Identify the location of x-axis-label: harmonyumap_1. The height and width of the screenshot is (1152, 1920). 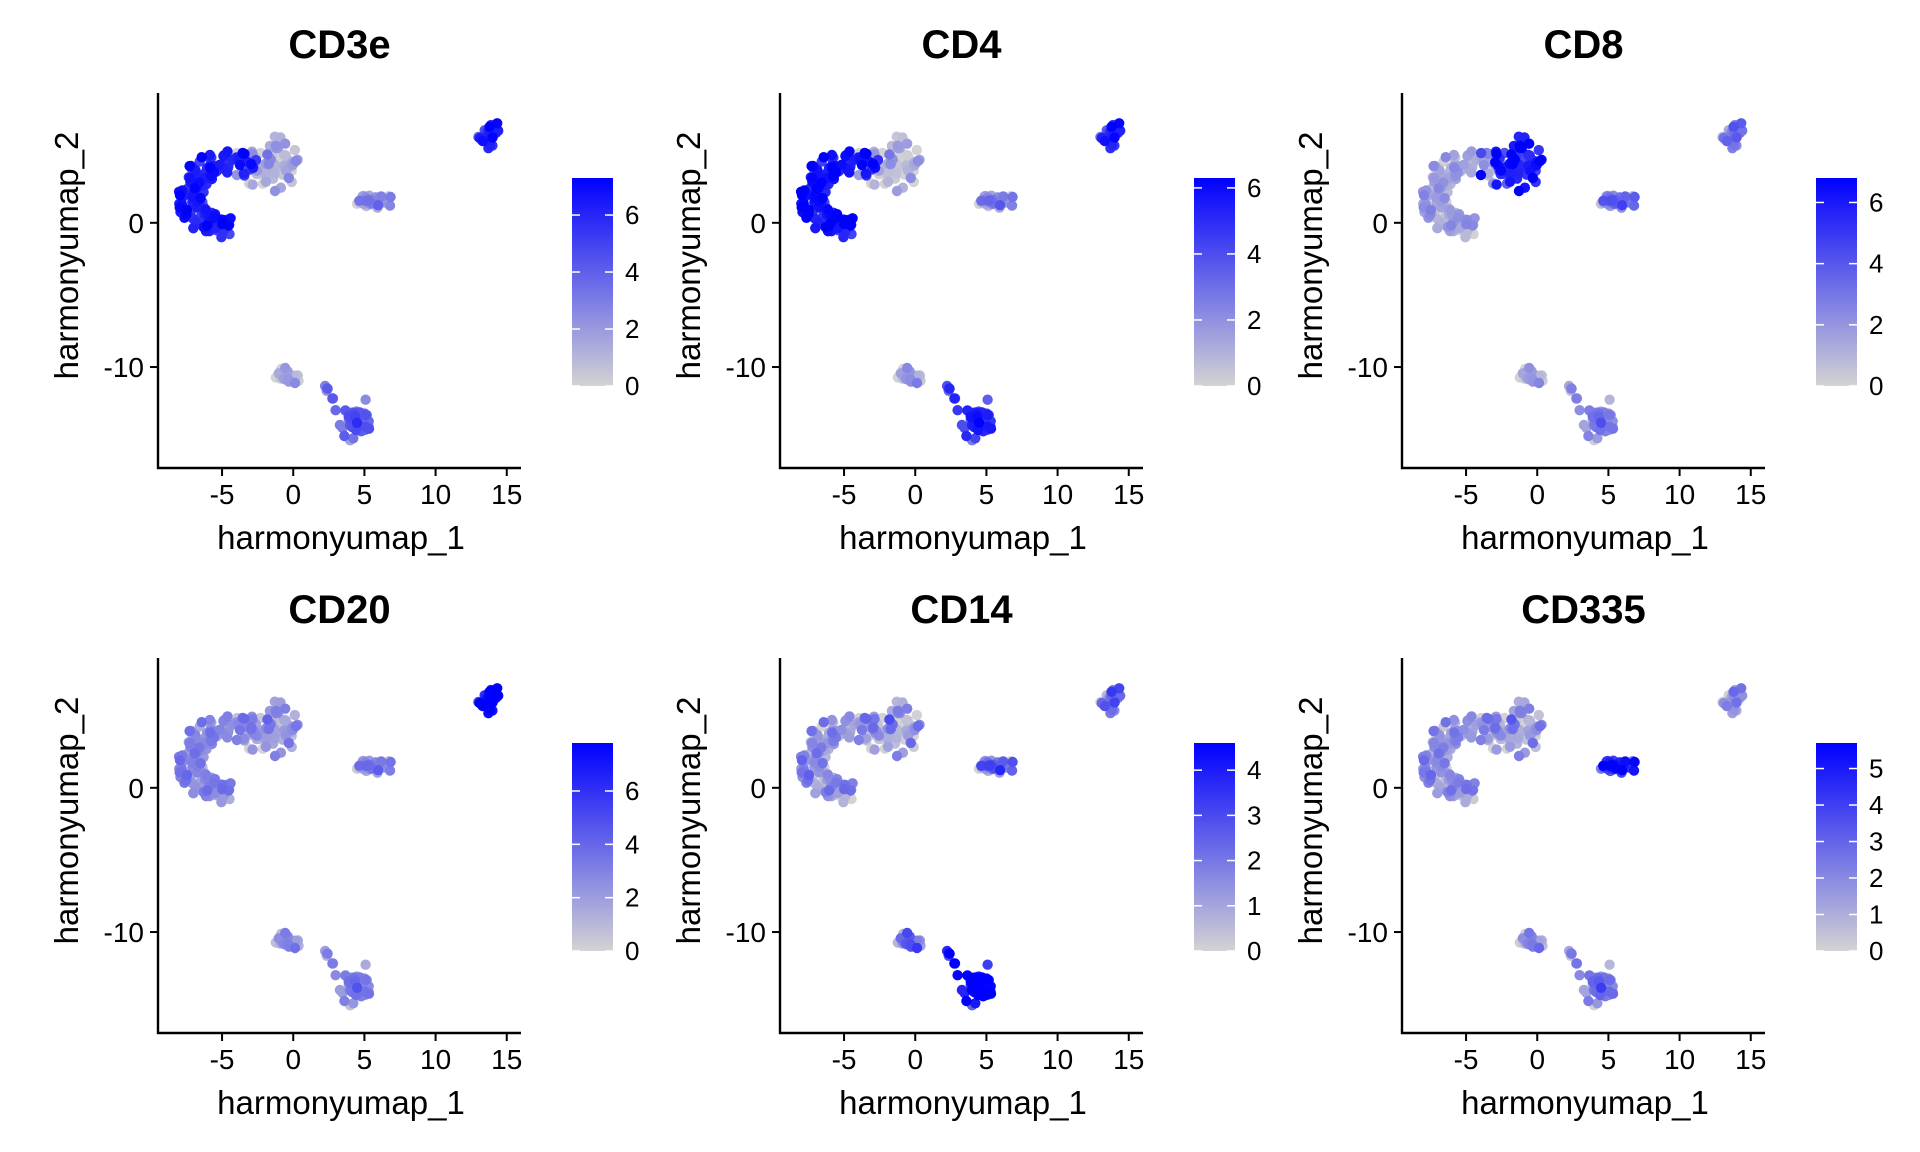
(963, 1102).